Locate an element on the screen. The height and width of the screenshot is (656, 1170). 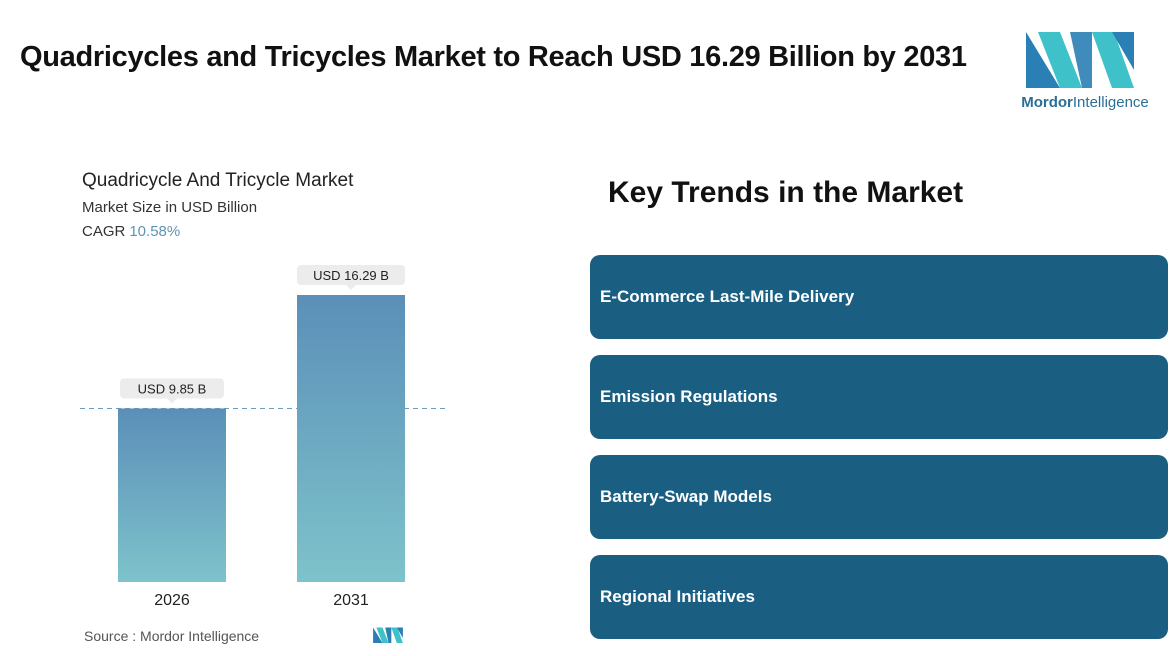
mordor-intelligence-logo: MordorIntelligence is located at coordinates (1080, 75).